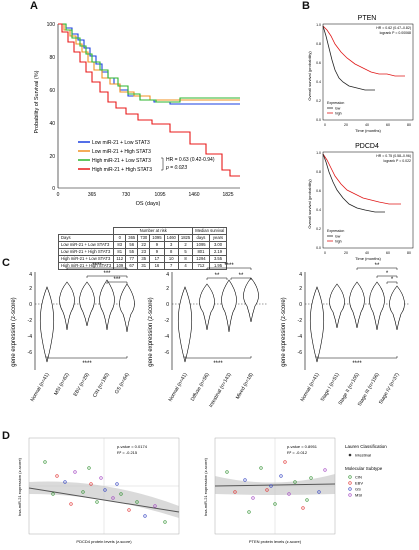  Describe the element at coordinates (338, 114) in the screenshot. I see `legend-label: high` at that location.